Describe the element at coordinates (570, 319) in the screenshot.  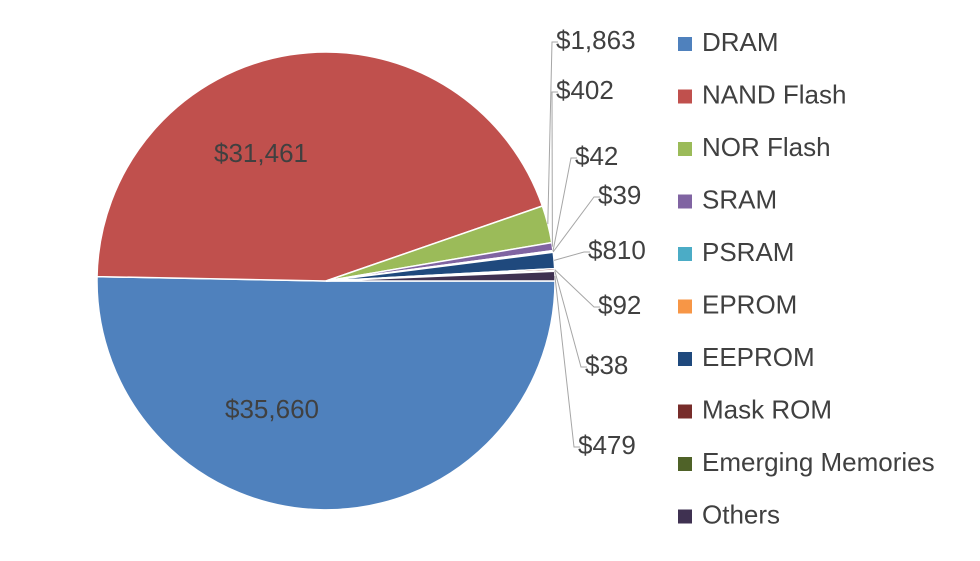
I see `leader-line-emerging-memories` at that location.